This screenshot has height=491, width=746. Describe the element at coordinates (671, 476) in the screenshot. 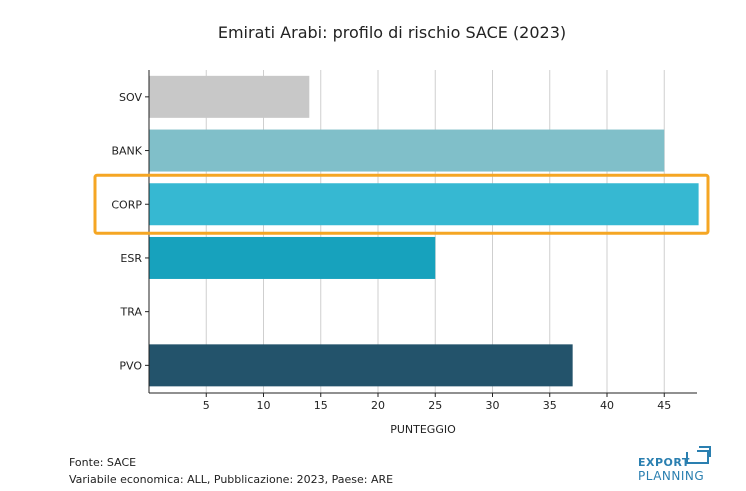

I see `logo-text-planning: PLANNING` at that location.